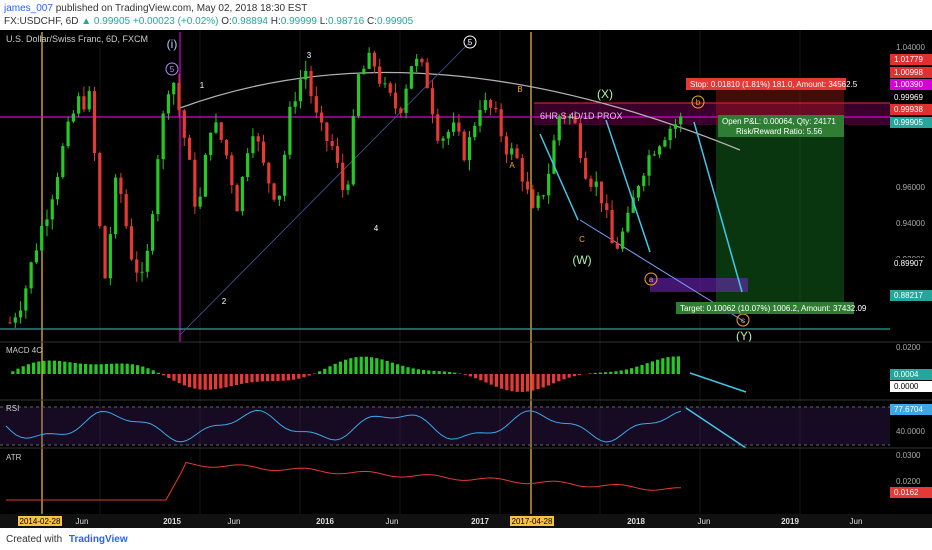  Describe the element at coordinates (466, 539) in the screenshot. I see `footer-bar: Created with TradingView` at that location.